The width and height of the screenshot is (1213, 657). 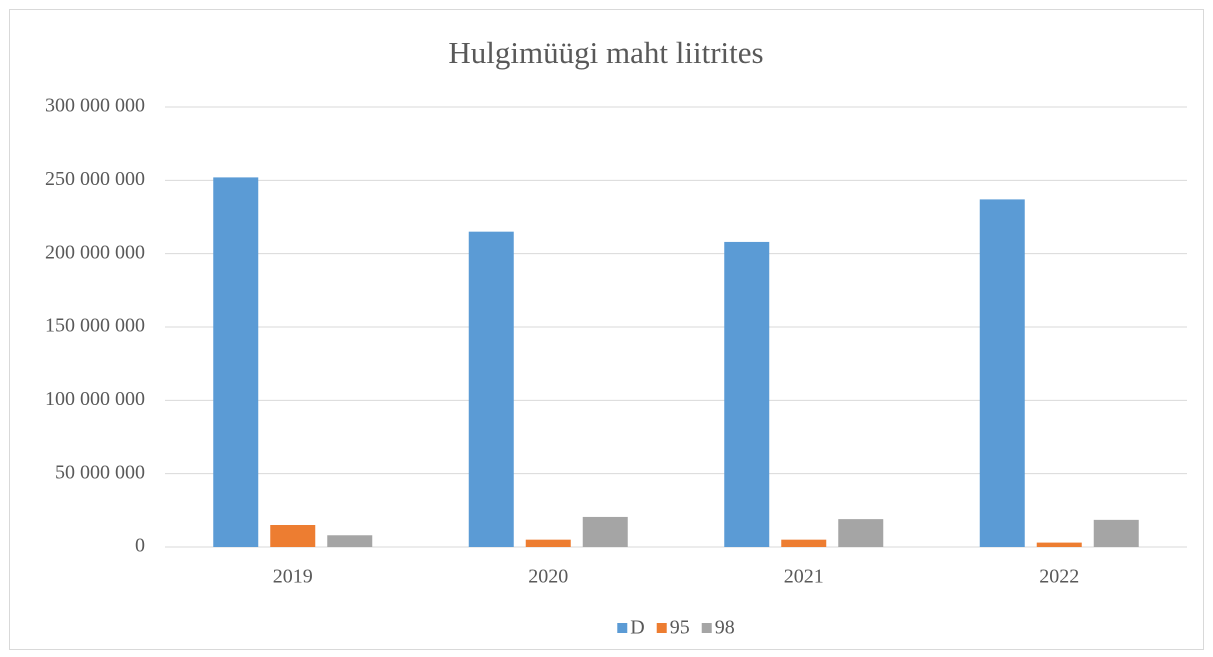 What do you see at coordinates (100, 472) in the screenshot?
I see `y-tick-label: 50 000 000` at bounding box center [100, 472].